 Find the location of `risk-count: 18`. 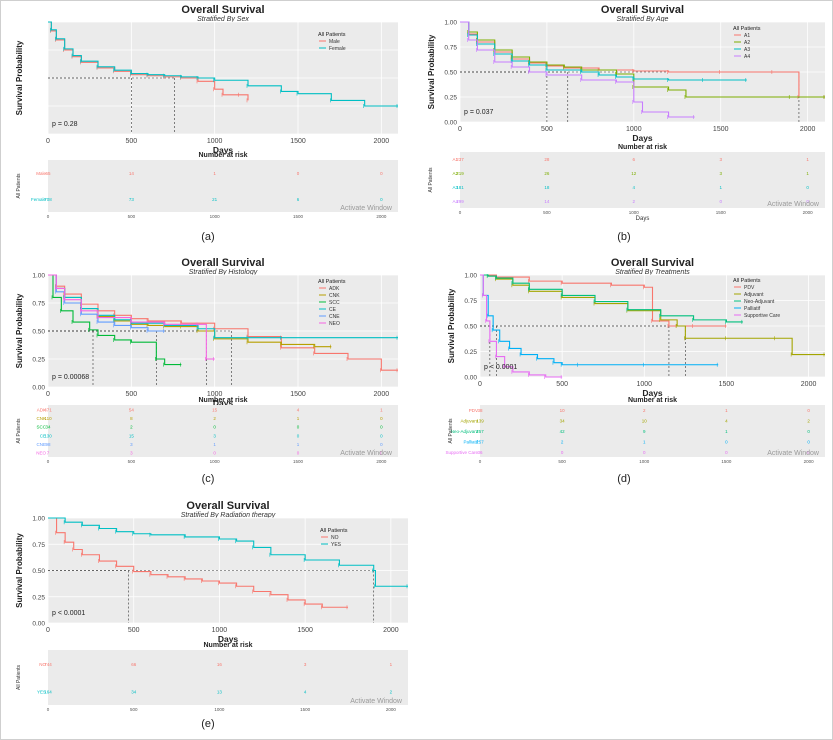

risk-count: 18 is located at coordinates (547, 187).